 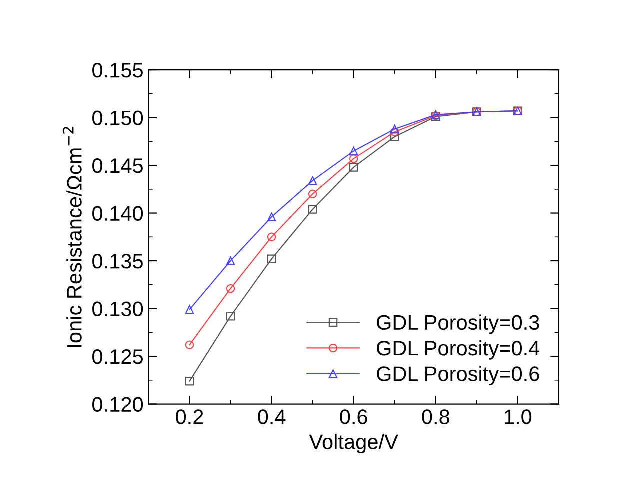 I want to click on y-axis-title: Ionic Resistance/Ωcm$^{−2}$, so click(x=72, y=237).